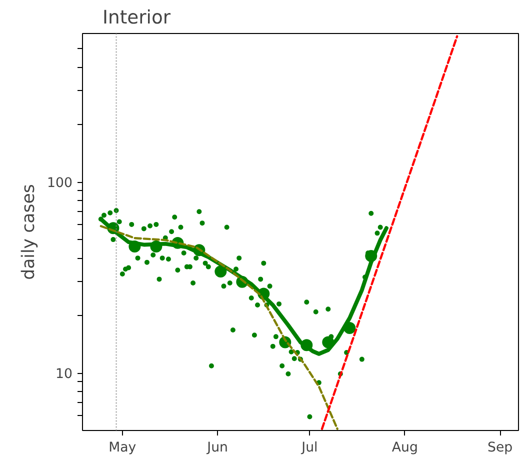 The image size is (520, 460). Describe the element at coordinates (136, 18) in the screenshot. I see `chart-title: Interior` at that location.